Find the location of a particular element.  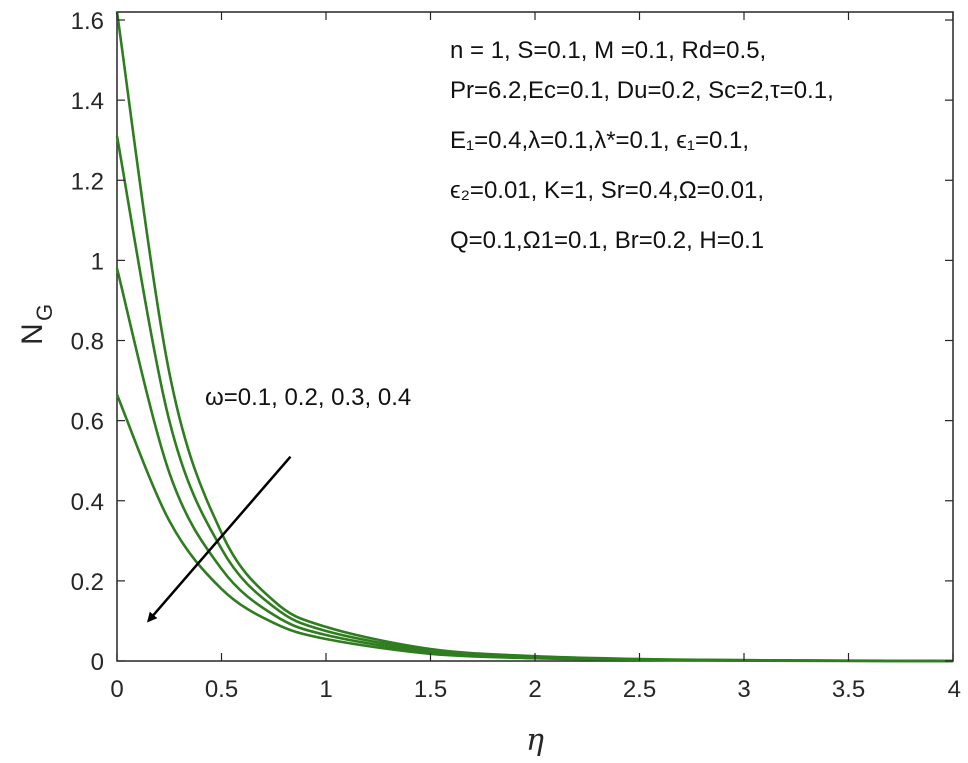

direction-arrow is located at coordinates (219, 539).